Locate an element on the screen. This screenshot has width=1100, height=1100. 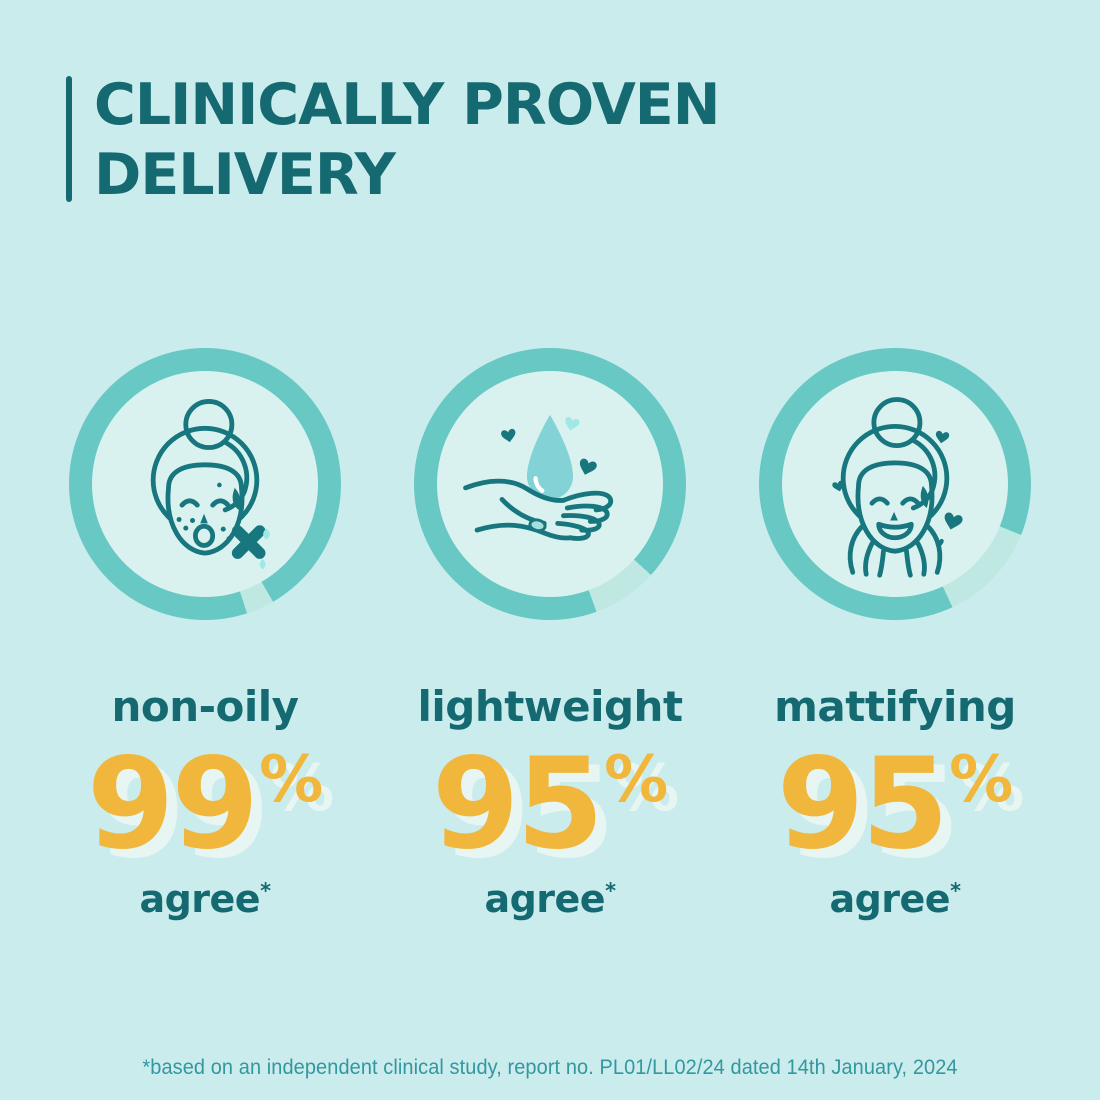
progress-ring-non-oily is located at coordinates (205, 484).